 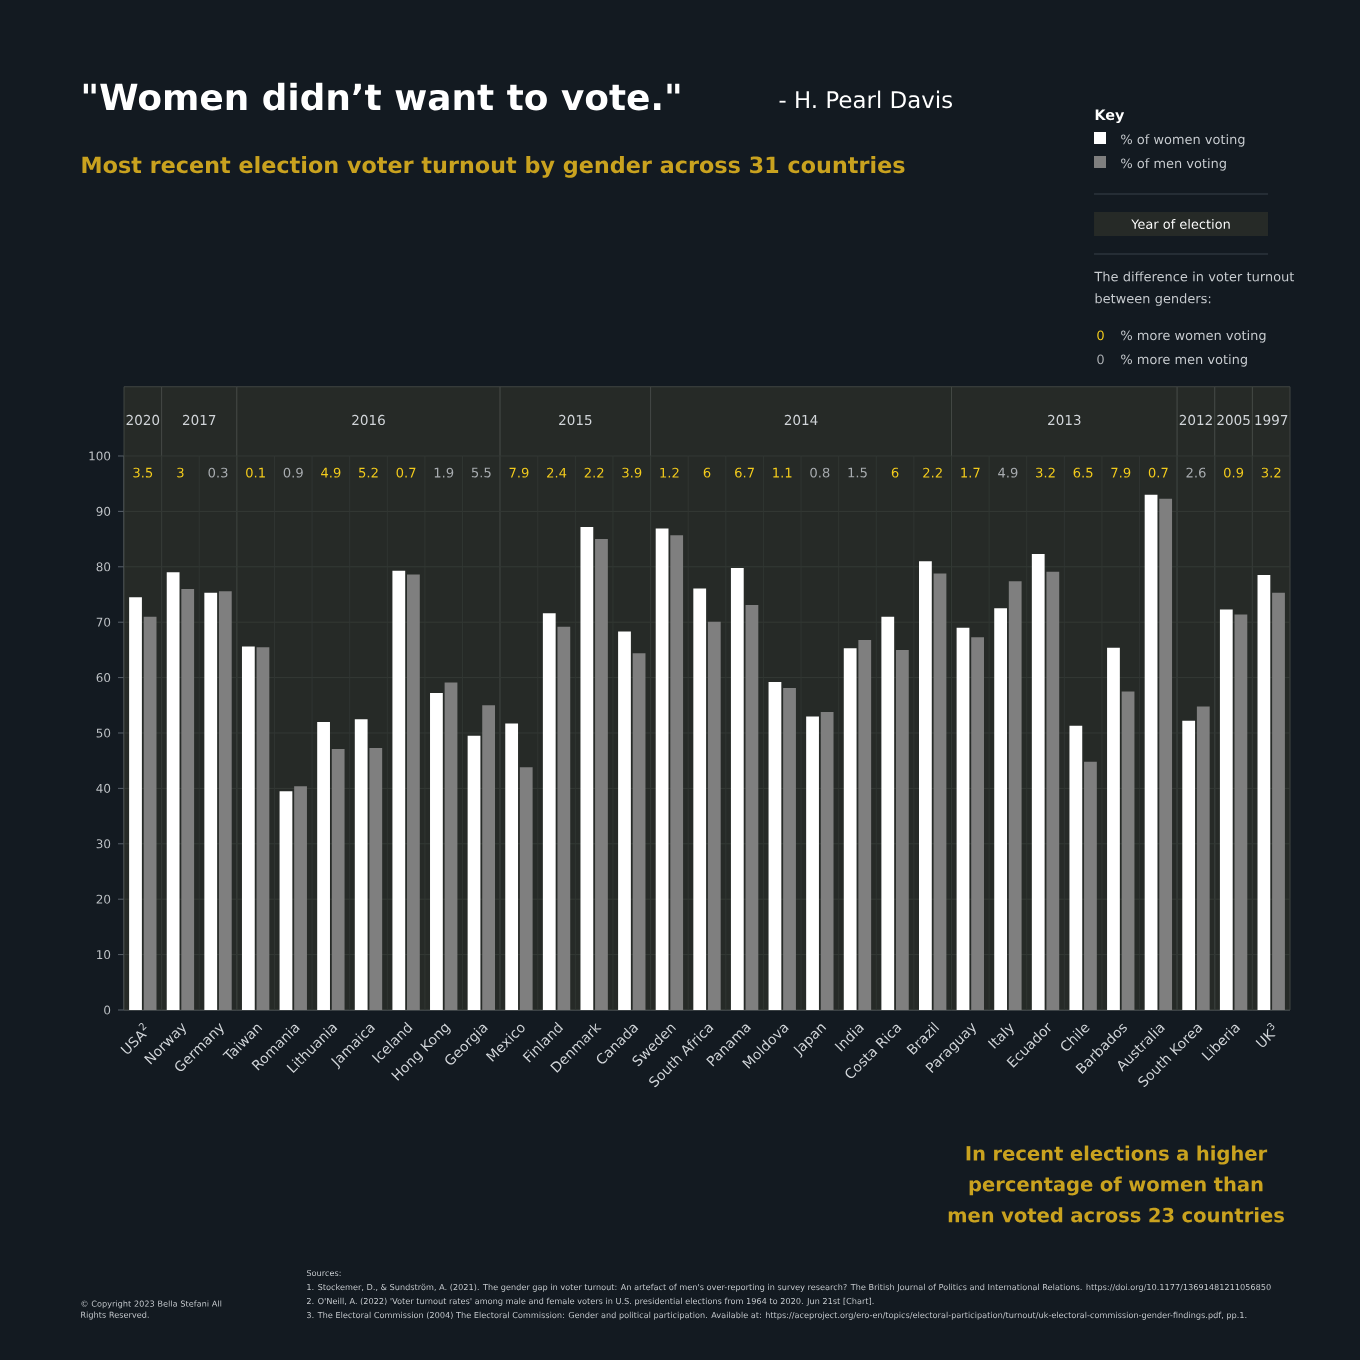 What do you see at coordinates (1116, 1184) in the screenshot?
I see `text: In recent elections a higher percentage of women than men voted across 23 countries` at bounding box center [1116, 1184].